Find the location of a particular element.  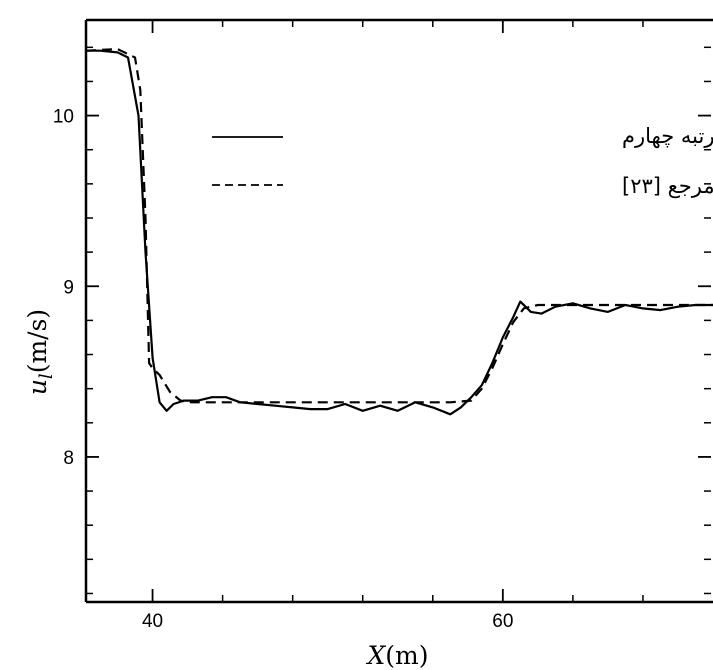

legend: ۲۰۰ سلول روش مرتبه چهارم حل مرجع [۲۳] is located at coordinates (462, 161).